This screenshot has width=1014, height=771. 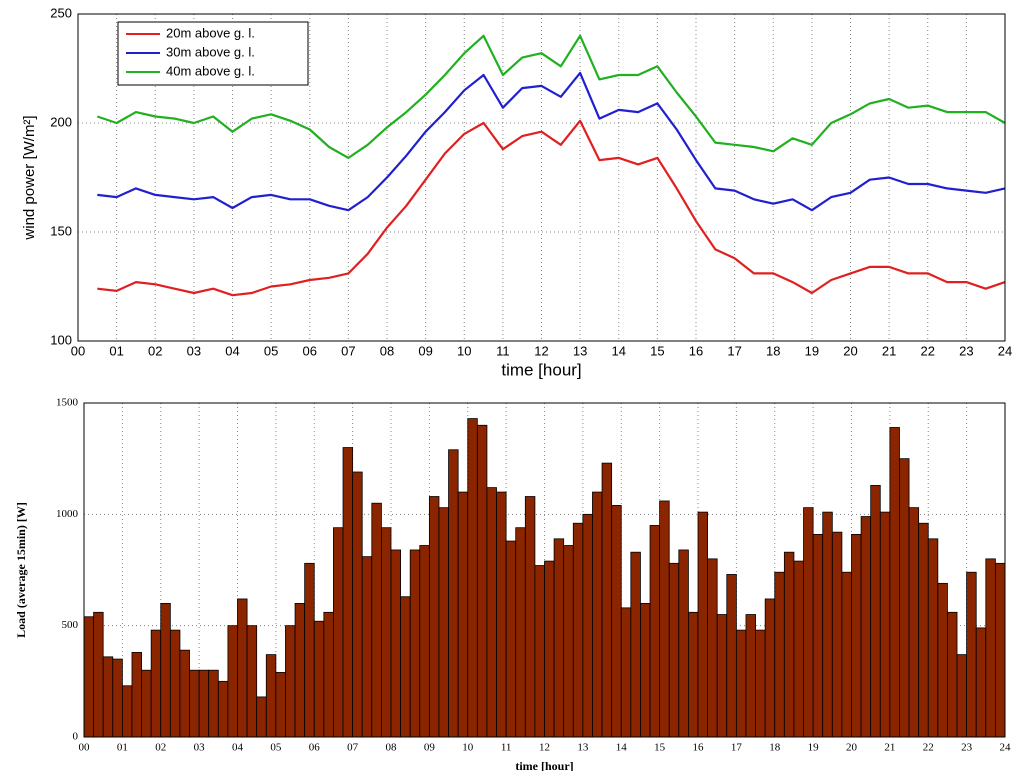 What do you see at coordinates (70, 625) in the screenshot?
I see `y-tick-label: 500` at bounding box center [70, 625].